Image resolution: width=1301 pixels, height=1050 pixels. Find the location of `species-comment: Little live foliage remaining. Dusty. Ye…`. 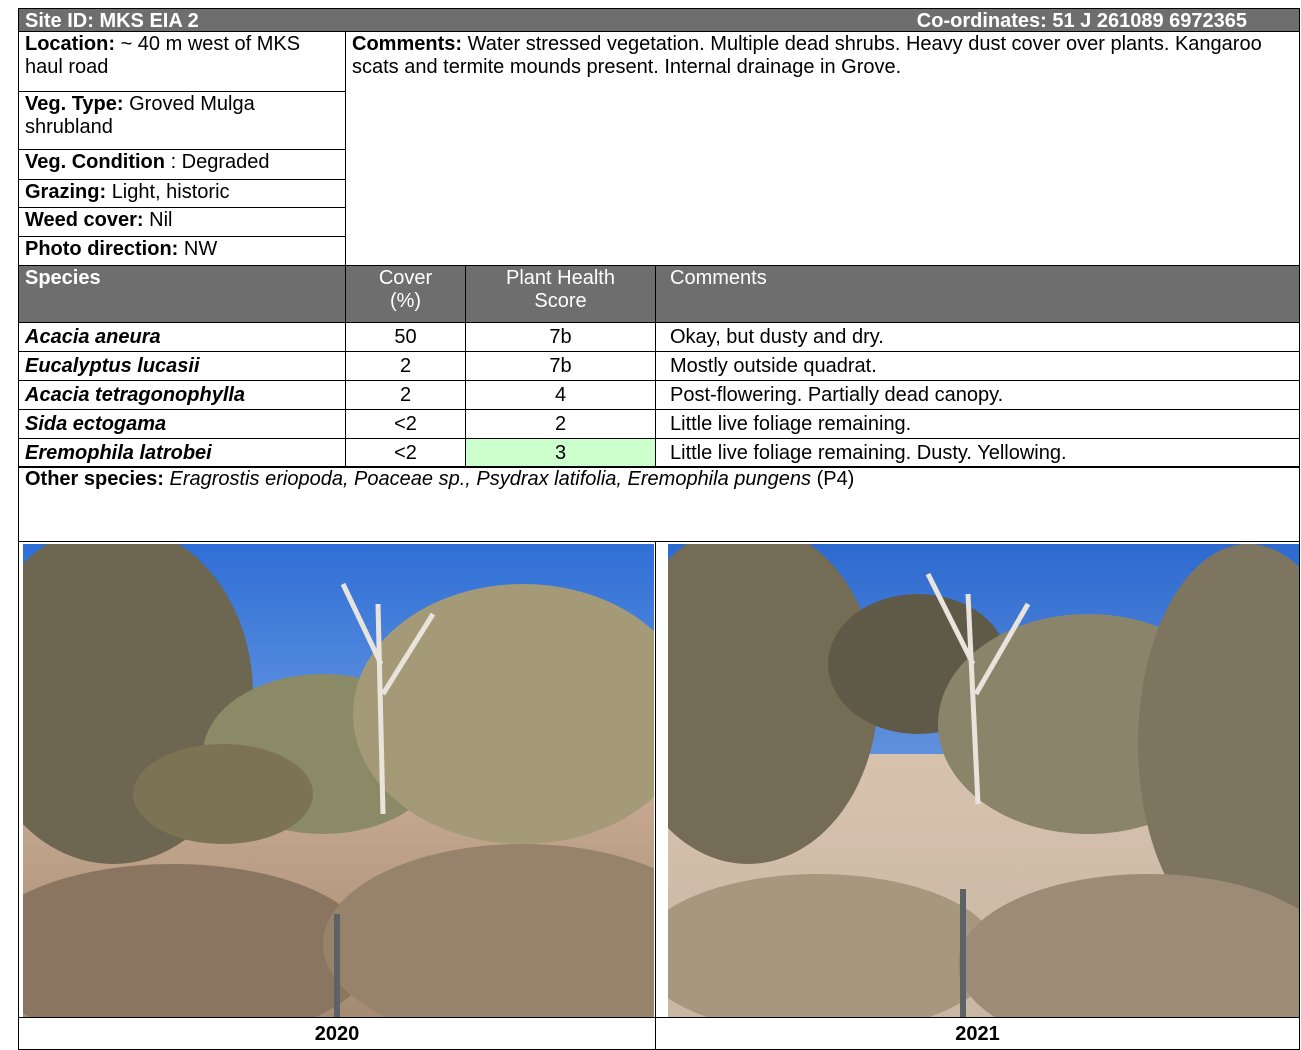

species-comment: Little live foliage remaining. Dusty. Ye… is located at coordinates (977, 453).